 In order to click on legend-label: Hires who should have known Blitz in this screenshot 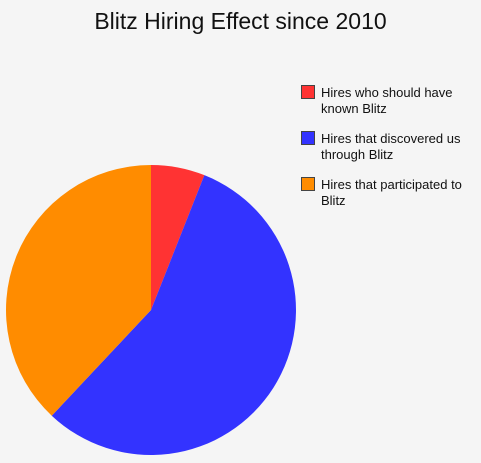, I will do `click(387, 100)`.